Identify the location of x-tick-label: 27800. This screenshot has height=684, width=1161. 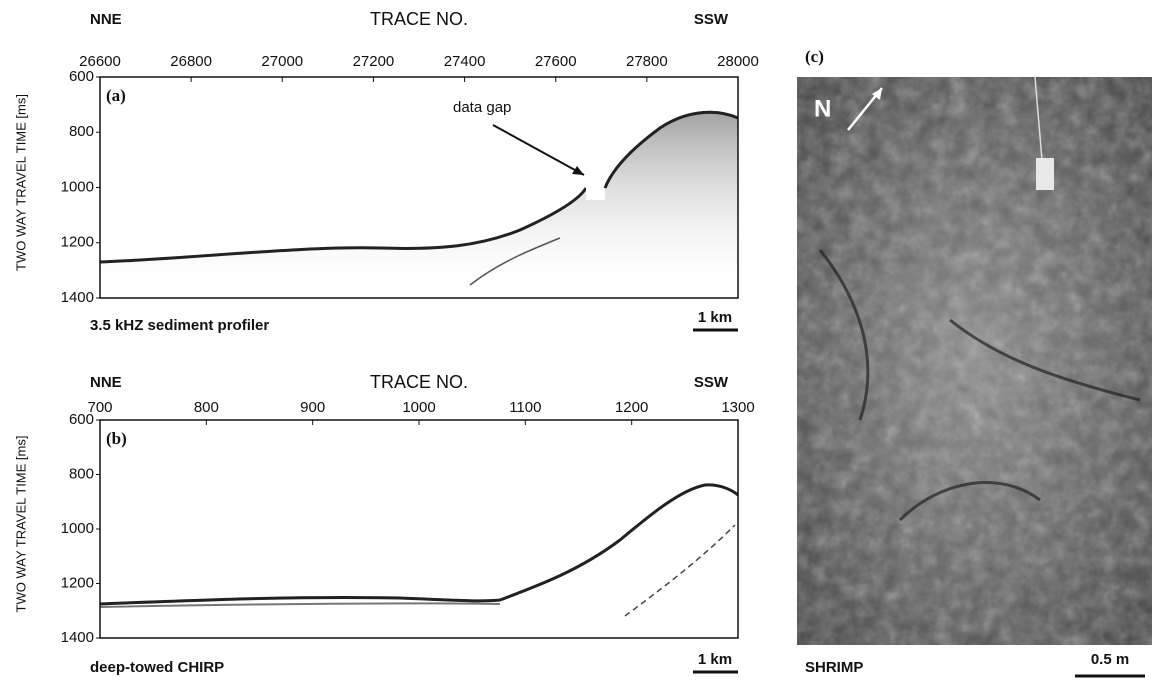
(647, 61).